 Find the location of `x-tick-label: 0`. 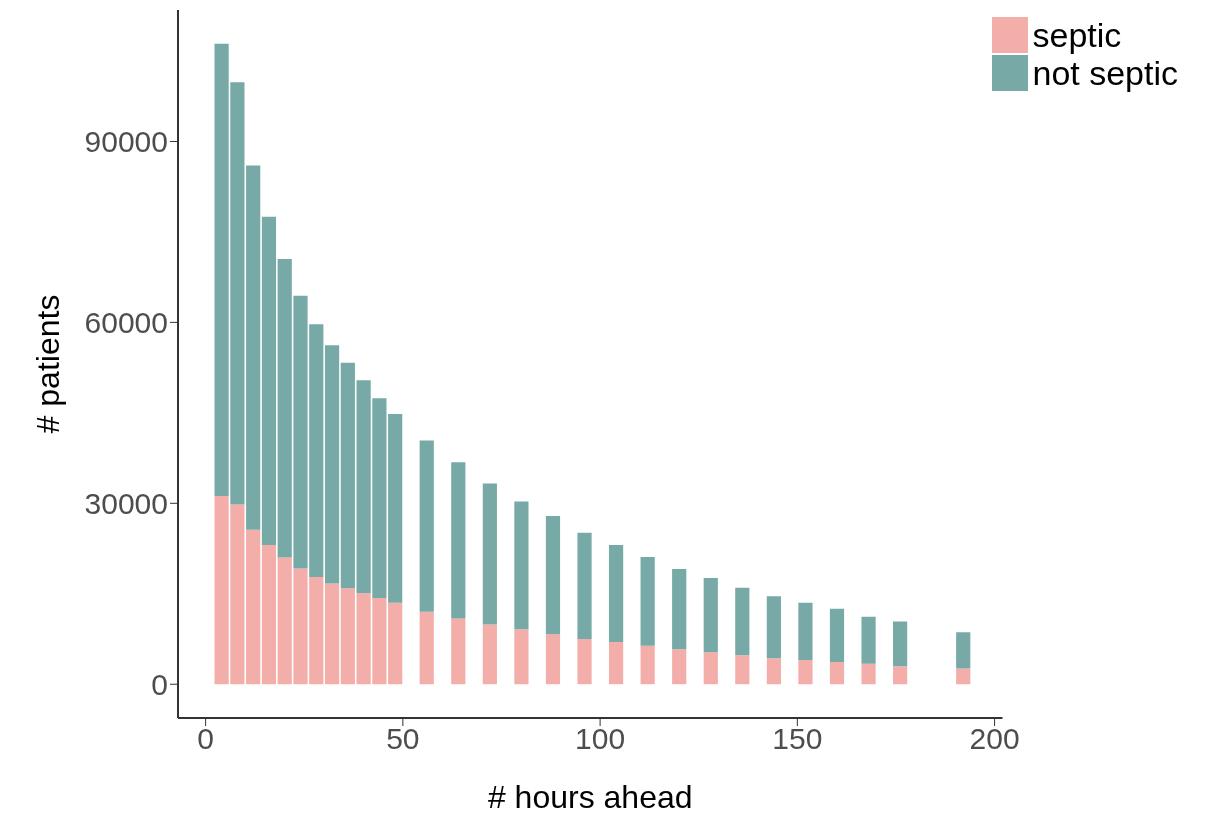

x-tick-label: 0 is located at coordinates (205, 739).